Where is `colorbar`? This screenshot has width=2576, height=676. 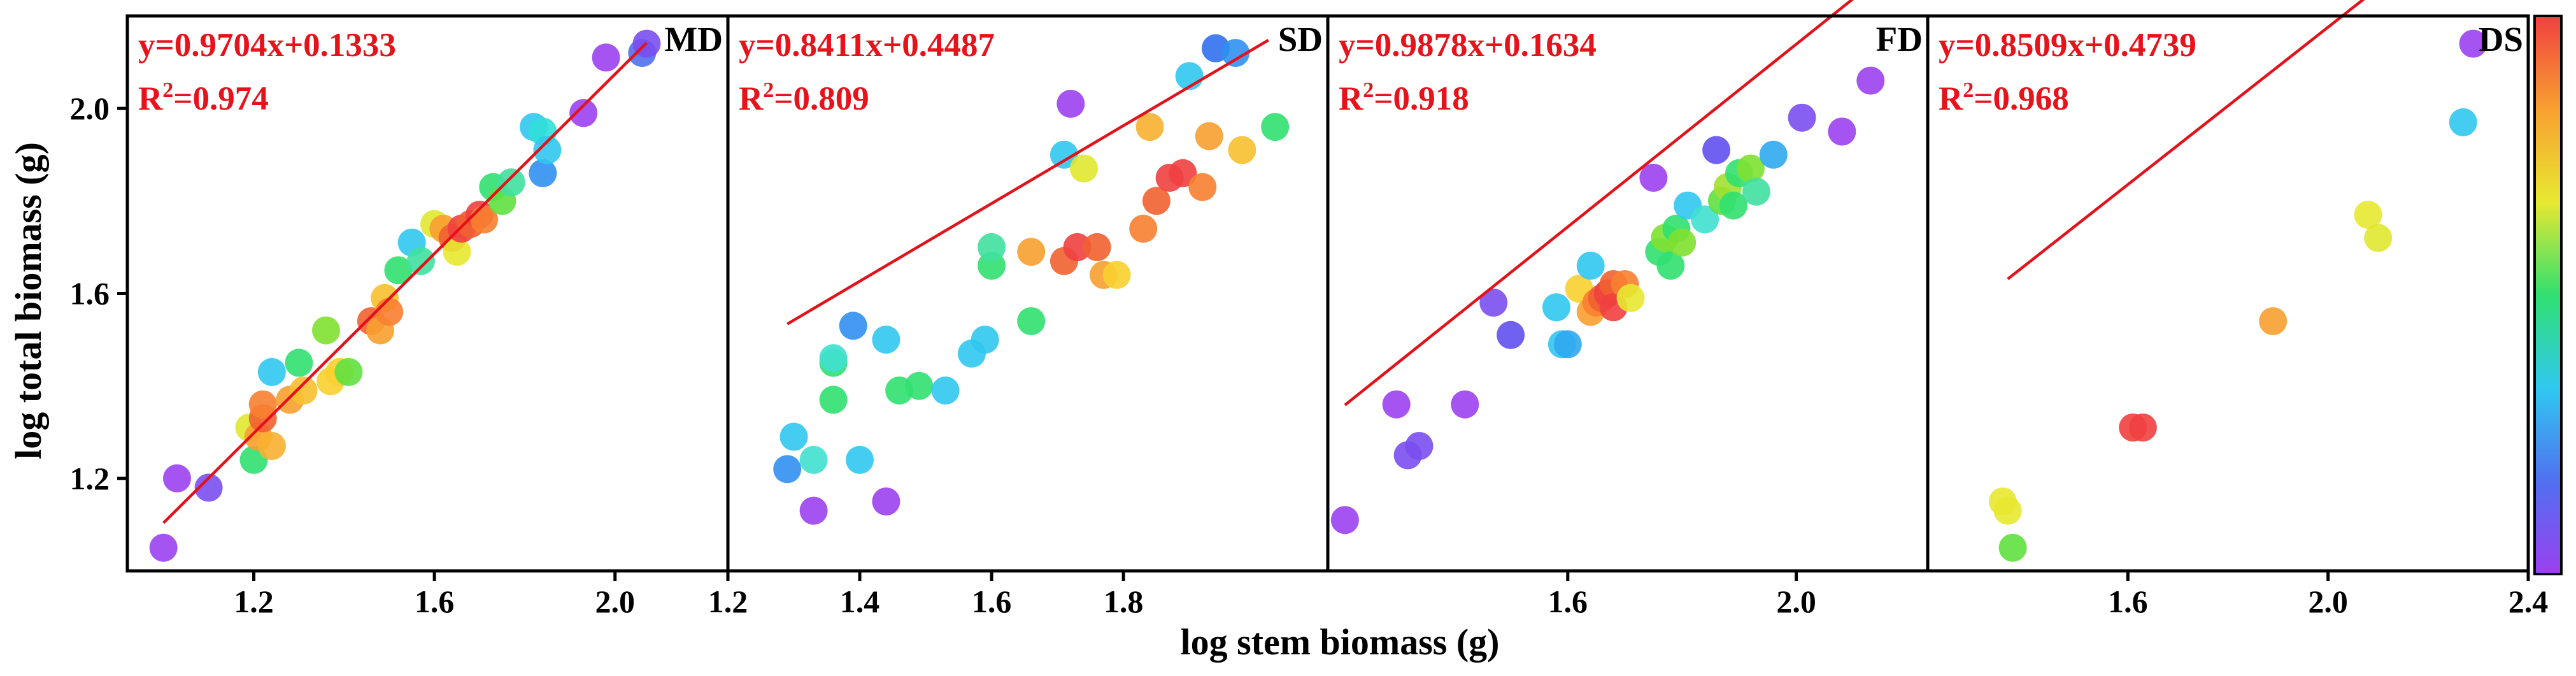 colorbar is located at coordinates (2548, 295).